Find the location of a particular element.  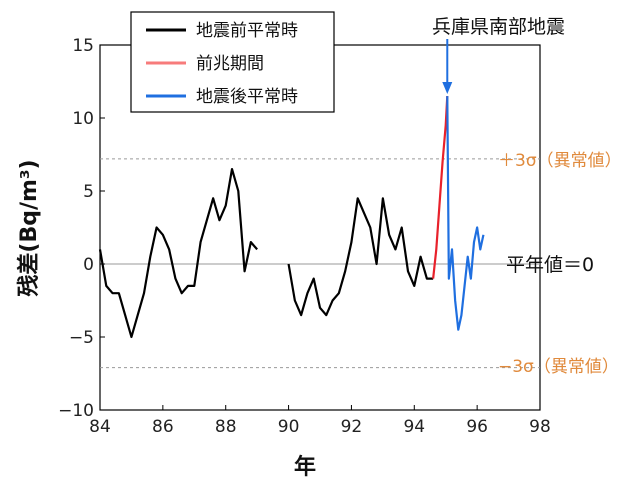

x-tick-label: 94 is located at coordinates (414, 427).